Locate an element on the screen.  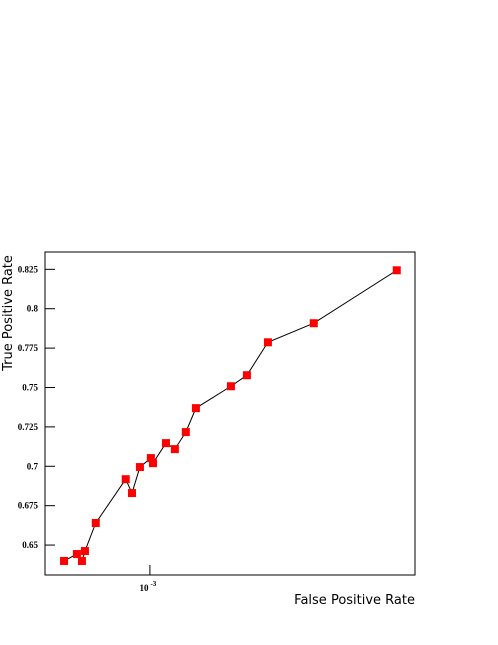
y-axis-title: True Positive Rate is located at coordinates (8, 313).